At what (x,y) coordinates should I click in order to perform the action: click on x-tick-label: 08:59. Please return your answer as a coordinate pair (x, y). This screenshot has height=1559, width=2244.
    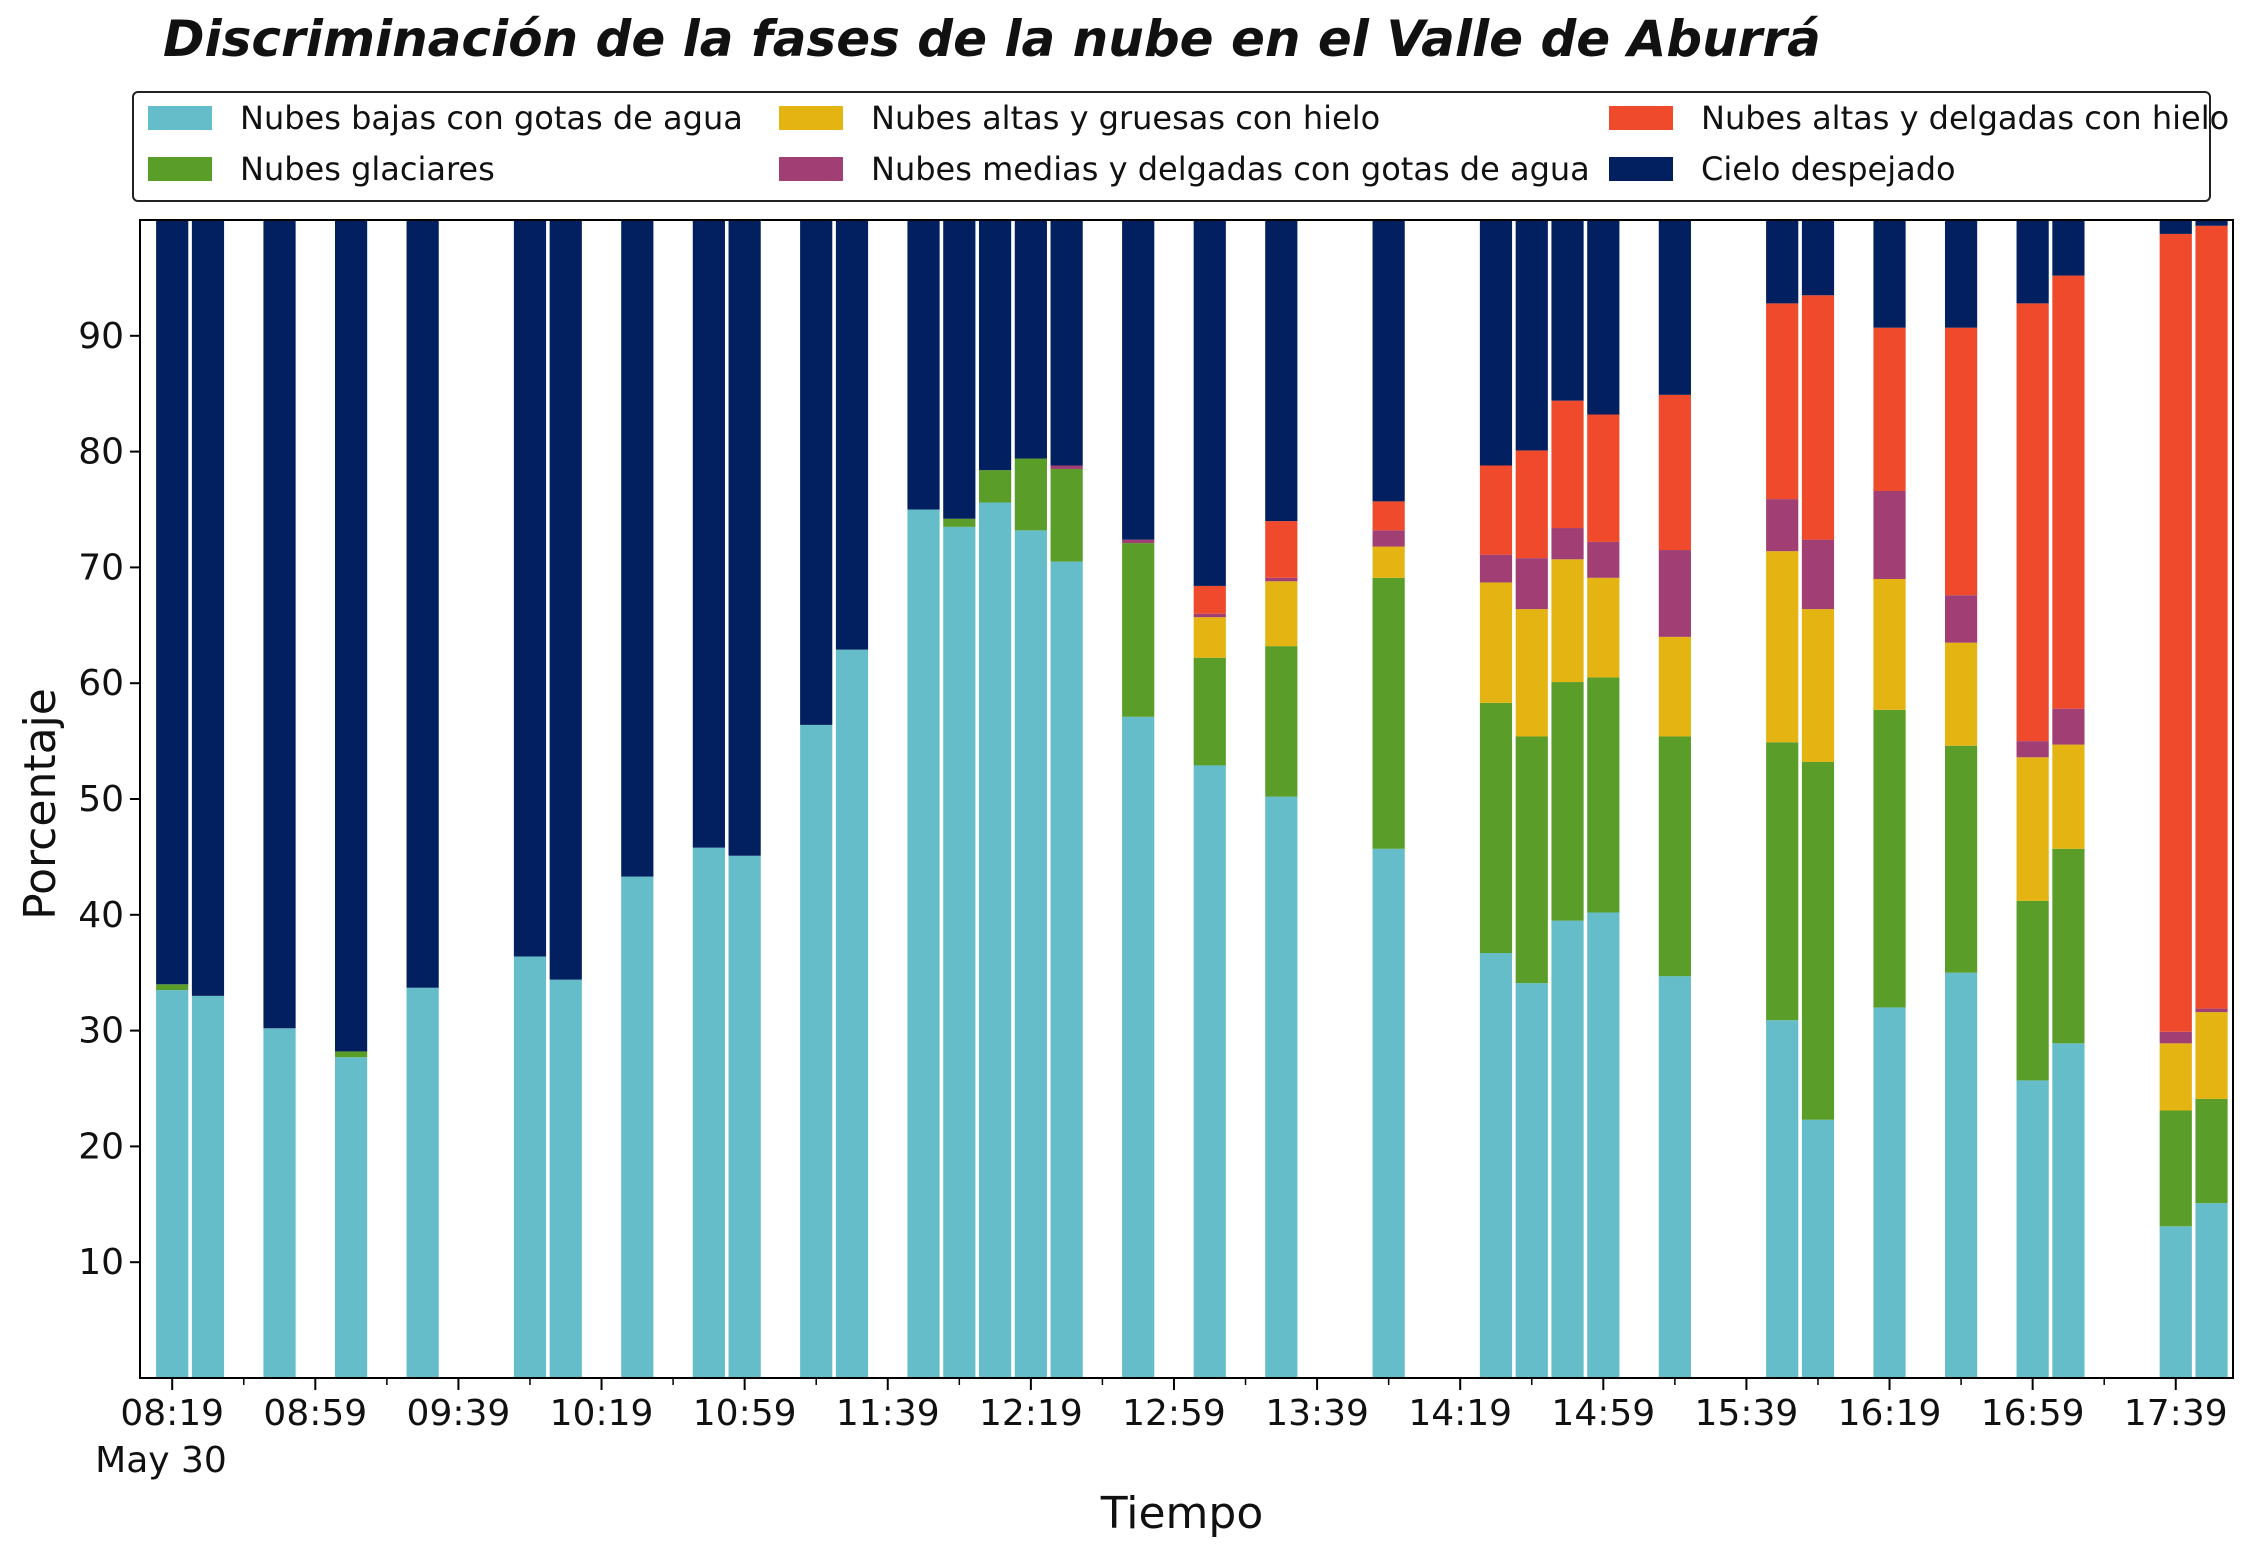
    Looking at the image, I should click on (315, 1413).